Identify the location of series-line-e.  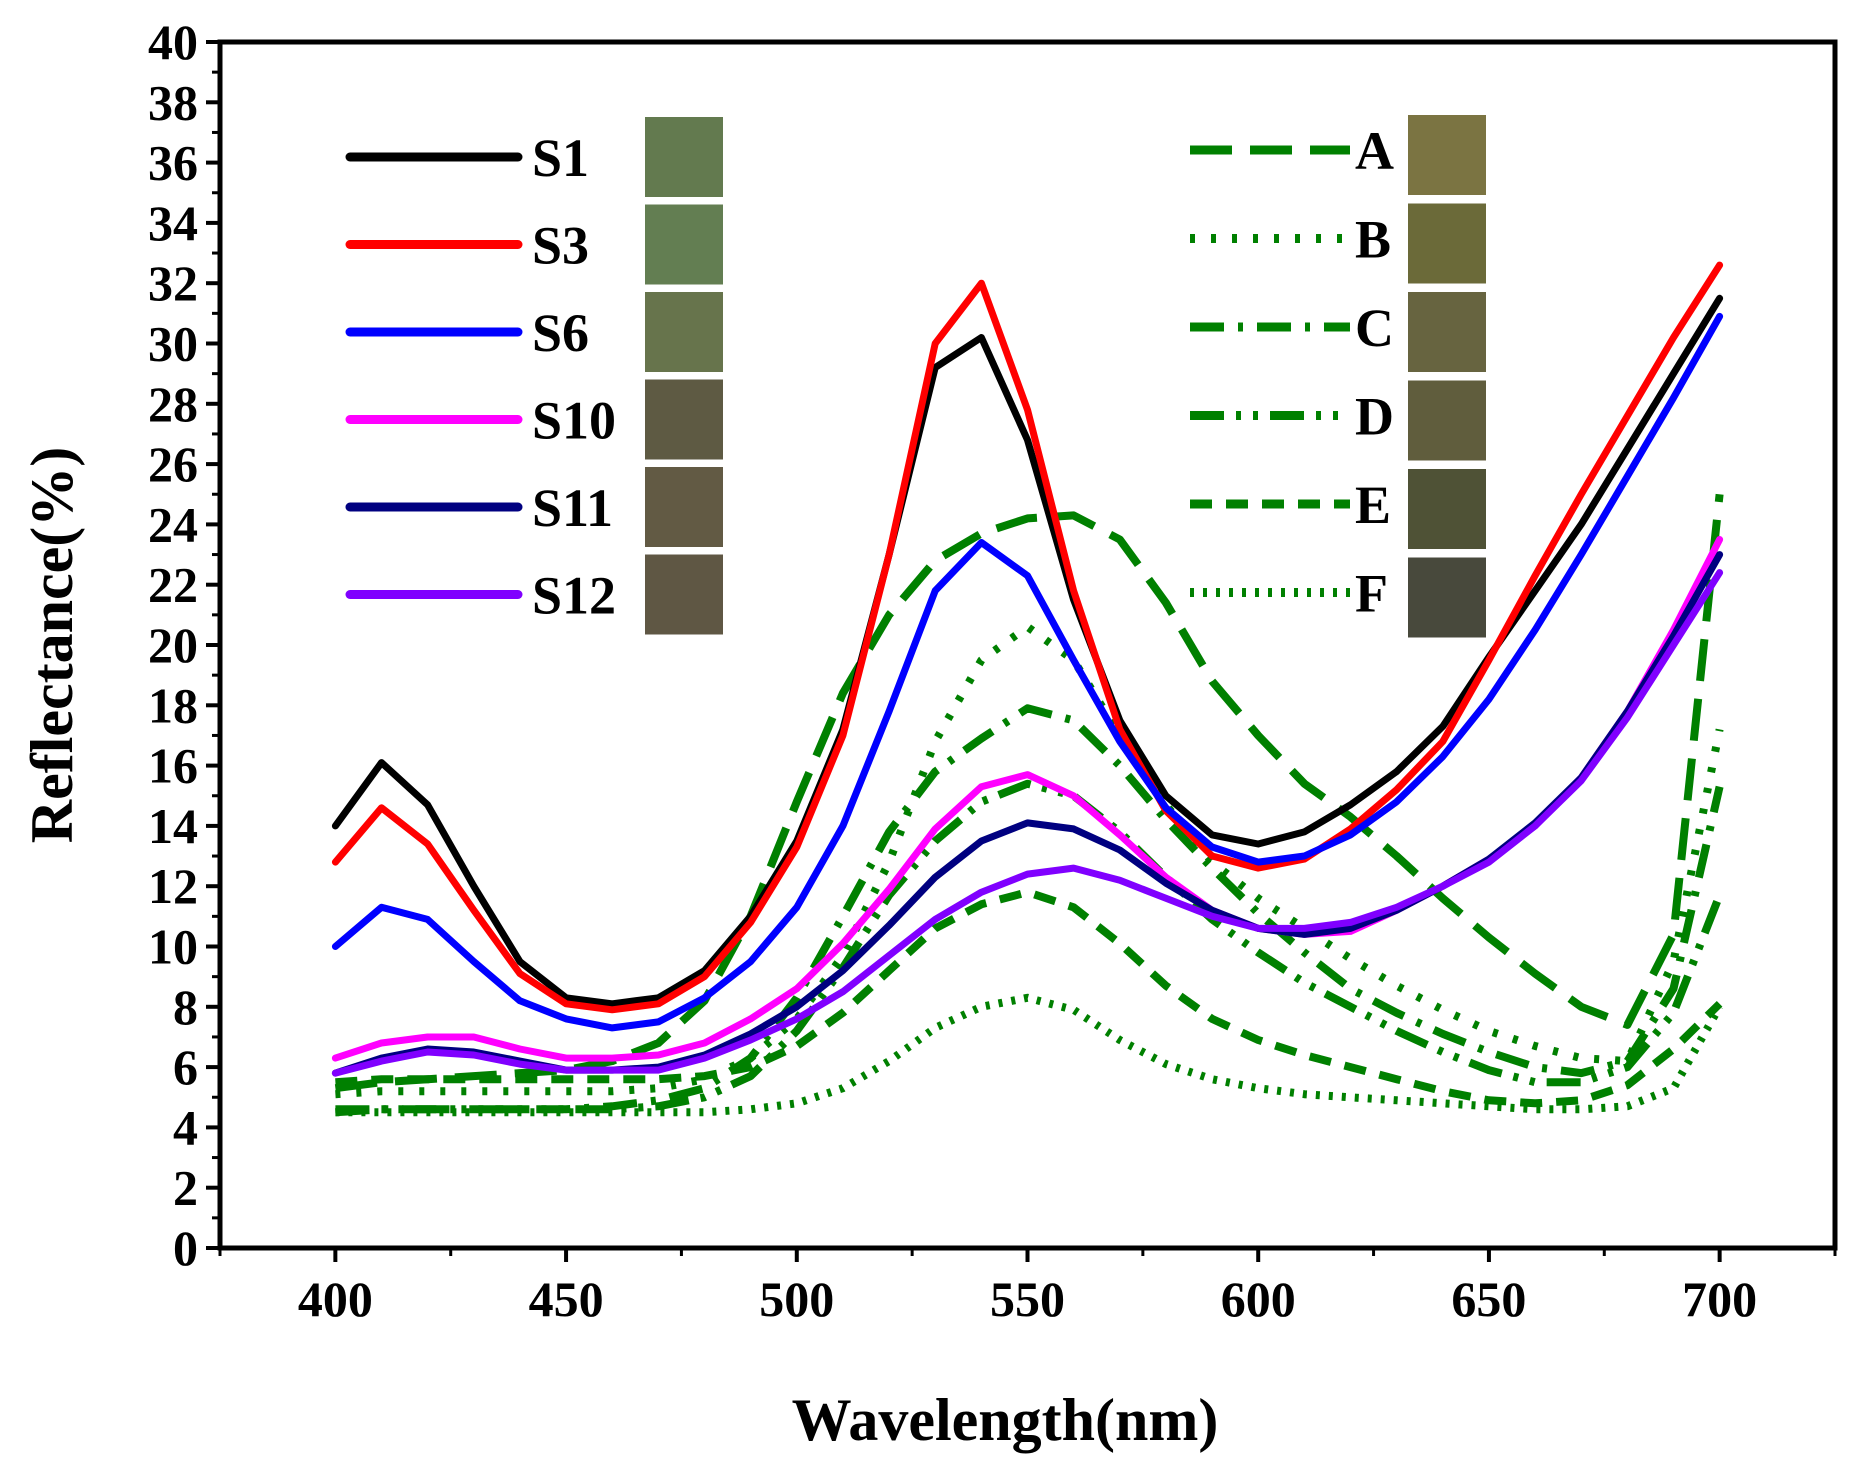
(1029, 998).